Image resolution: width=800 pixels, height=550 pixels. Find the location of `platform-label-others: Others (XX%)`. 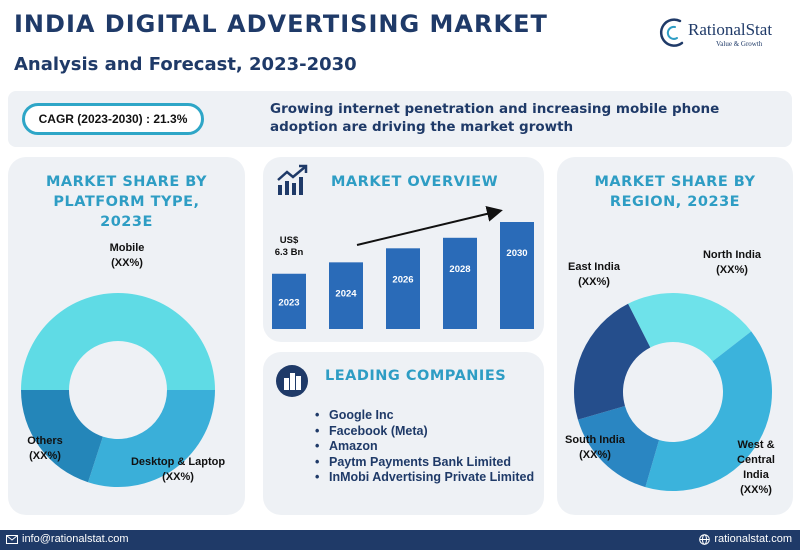

platform-label-others: Others (XX%) is located at coordinates (45, 449).